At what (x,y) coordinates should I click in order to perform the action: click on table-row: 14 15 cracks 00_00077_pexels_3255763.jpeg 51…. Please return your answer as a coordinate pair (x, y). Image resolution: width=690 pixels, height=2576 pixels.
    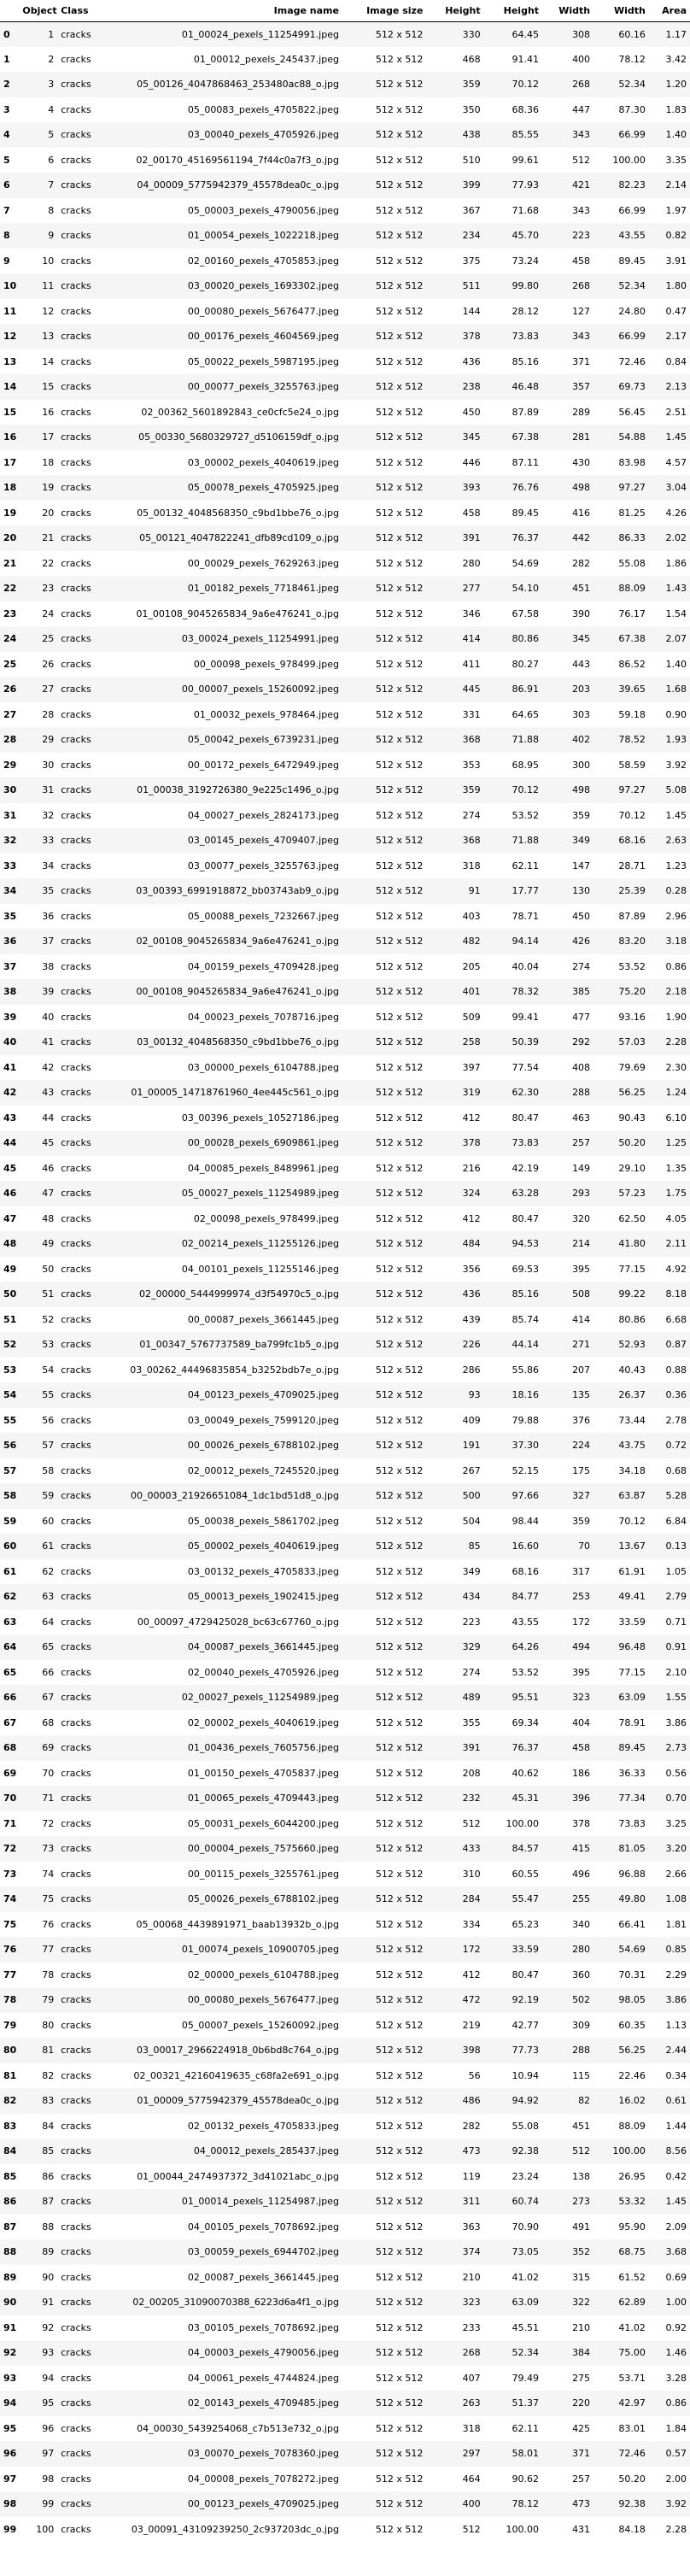
    Looking at the image, I should click on (345, 387).